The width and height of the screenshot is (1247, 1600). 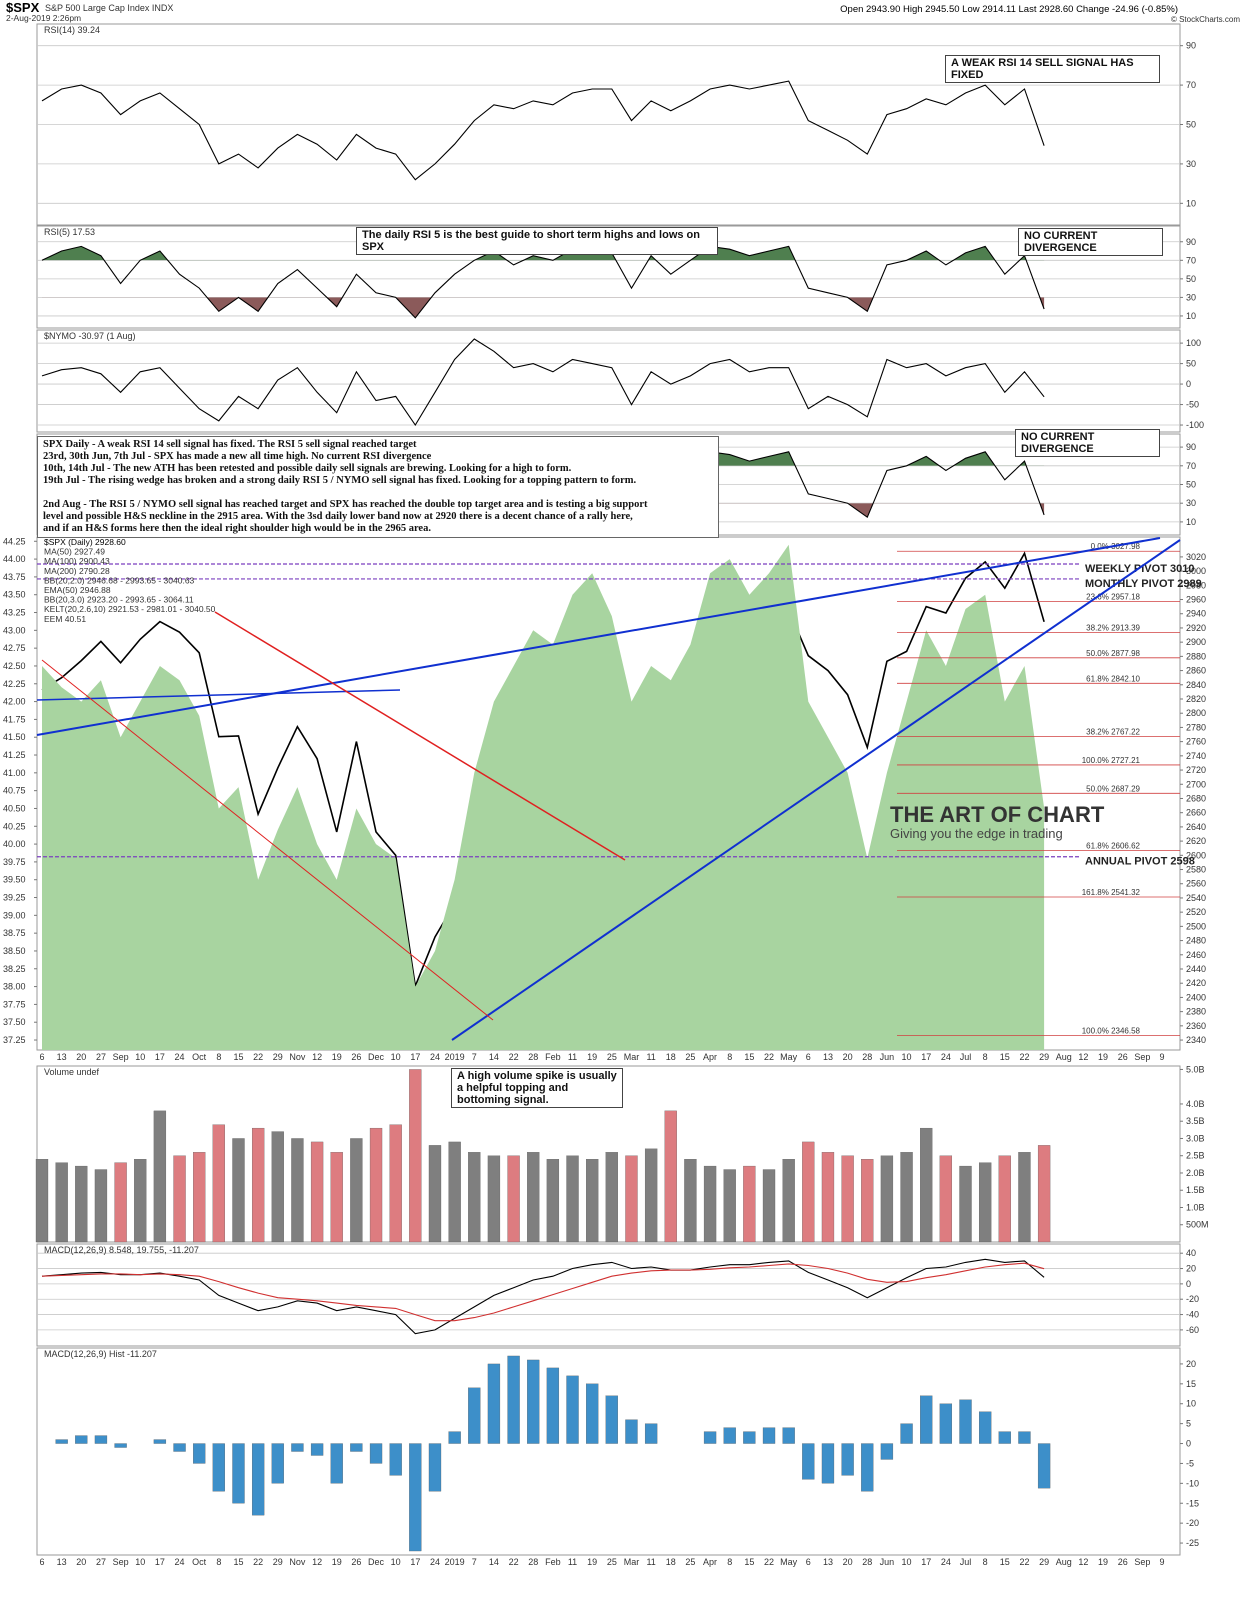 I want to click on x-tick-label: 6, so click(x=41, y=1057).